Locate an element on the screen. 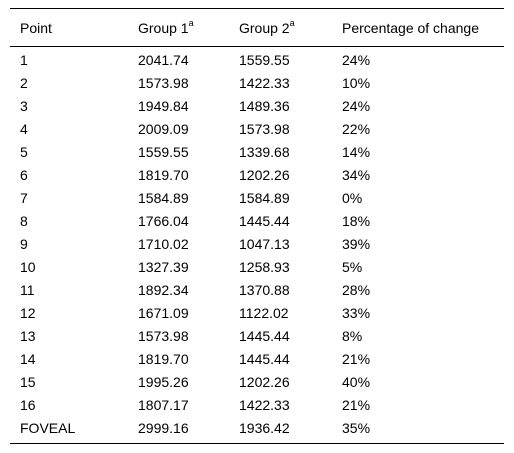 Image resolution: width=514 pixels, height=453 pixels. header-percentage-change: Percentage of change is located at coordinates (418, 27).